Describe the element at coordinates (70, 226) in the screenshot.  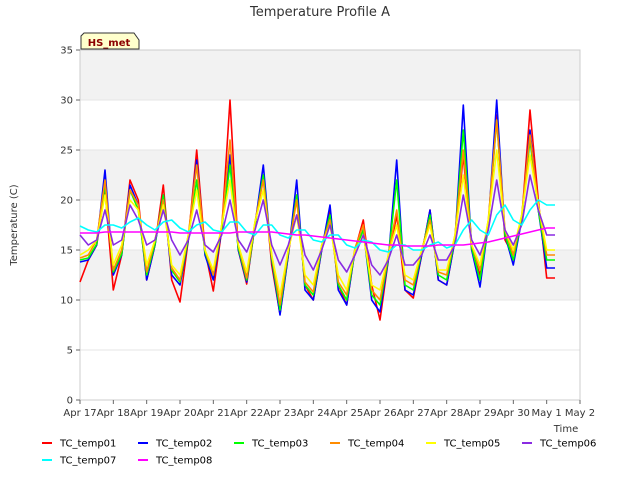
I see `y-axis-ticks: 0 5 10 15 20 25 30 35` at that location.